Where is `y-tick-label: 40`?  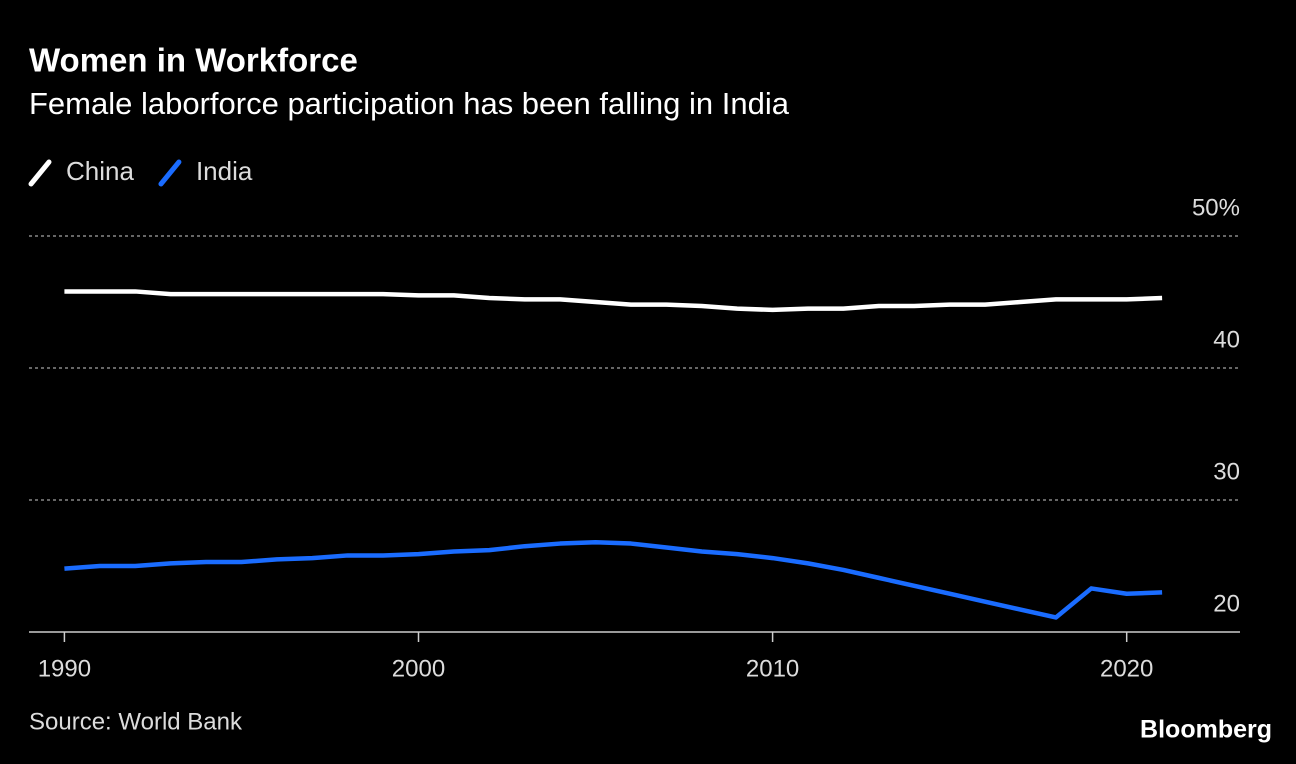
y-tick-label: 40 is located at coordinates (1226, 339).